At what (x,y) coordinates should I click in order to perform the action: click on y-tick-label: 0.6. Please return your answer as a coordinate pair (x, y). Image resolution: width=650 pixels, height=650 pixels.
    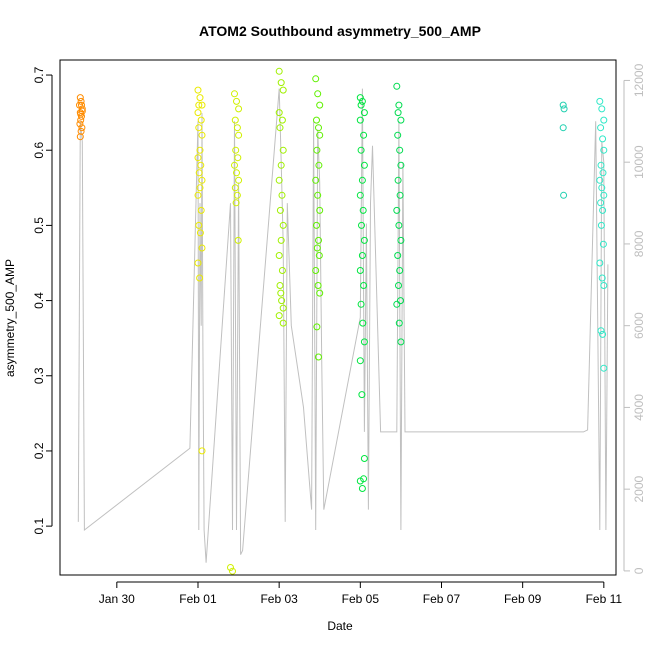
    Looking at the image, I should click on (39, 150).